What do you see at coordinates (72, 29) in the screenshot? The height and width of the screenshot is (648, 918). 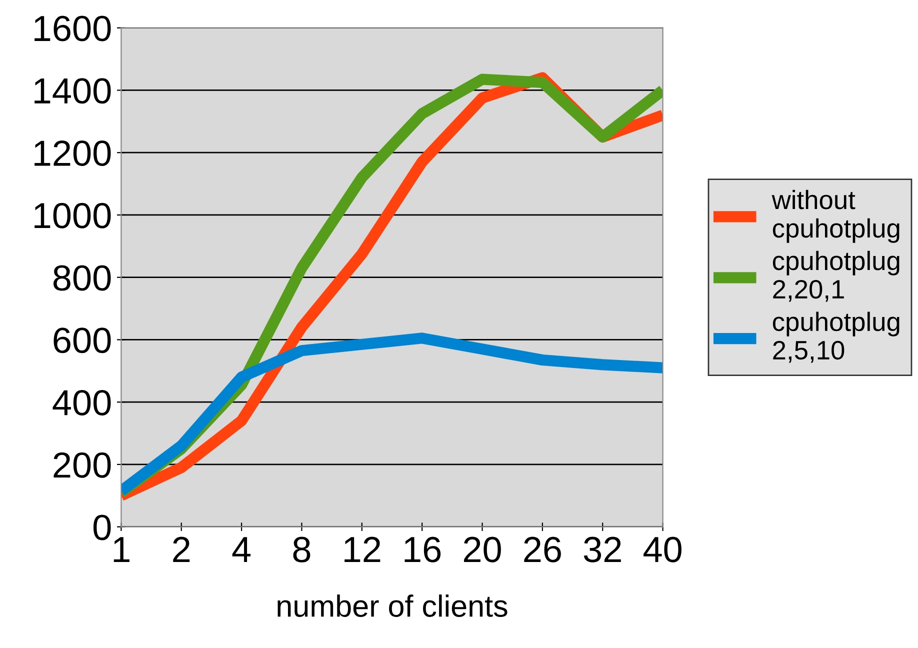 I see `y-tick-label: 1600` at bounding box center [72, 29].